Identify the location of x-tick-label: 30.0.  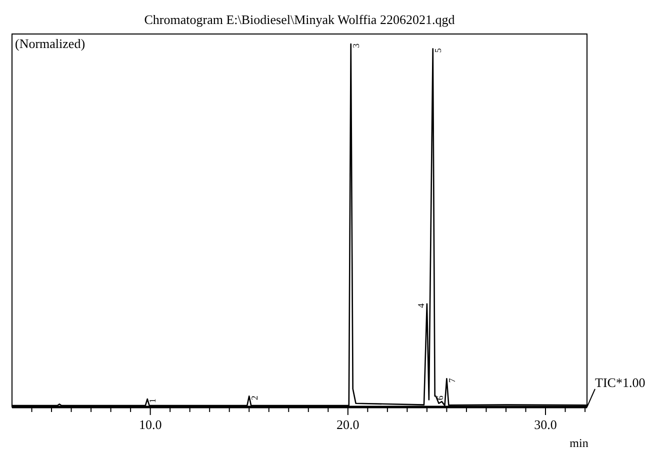
(545, 424).